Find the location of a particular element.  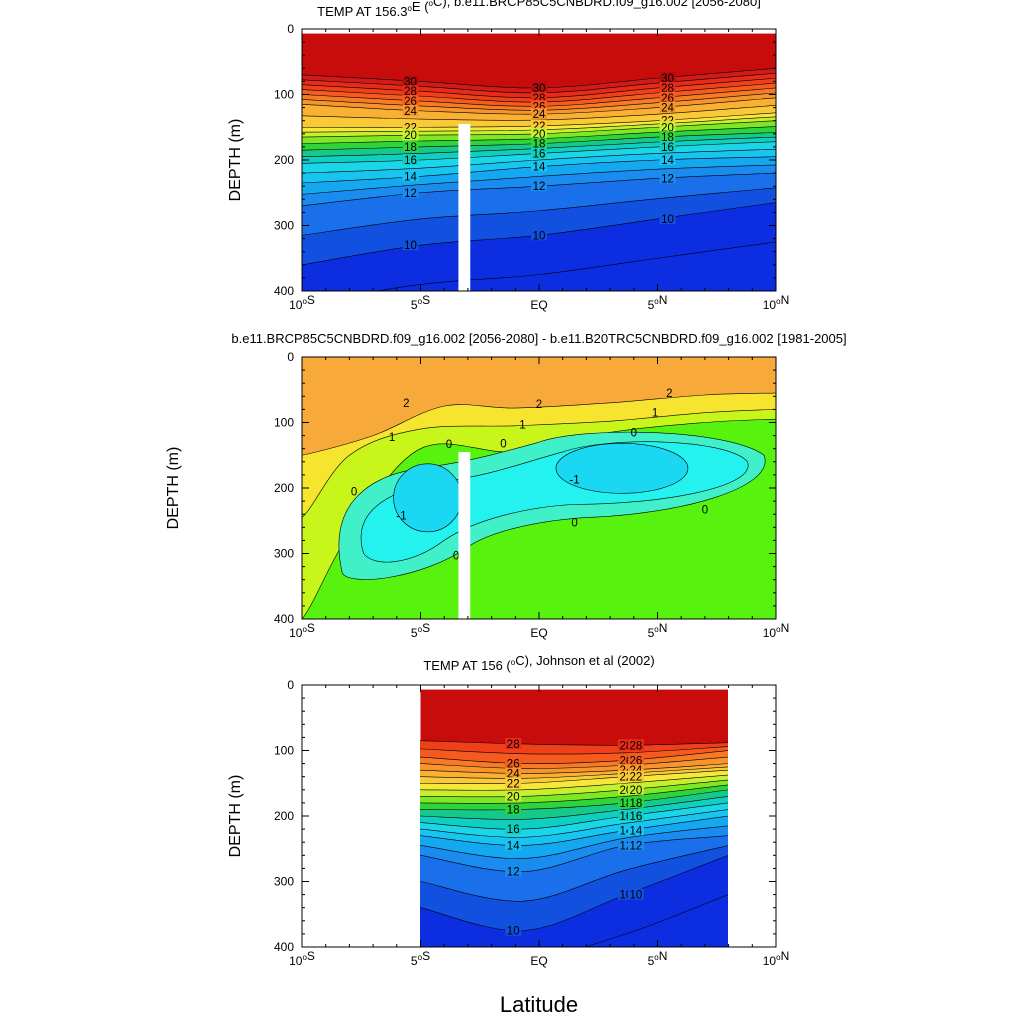

contour-label: 10 is located at coordinates (513, 932).